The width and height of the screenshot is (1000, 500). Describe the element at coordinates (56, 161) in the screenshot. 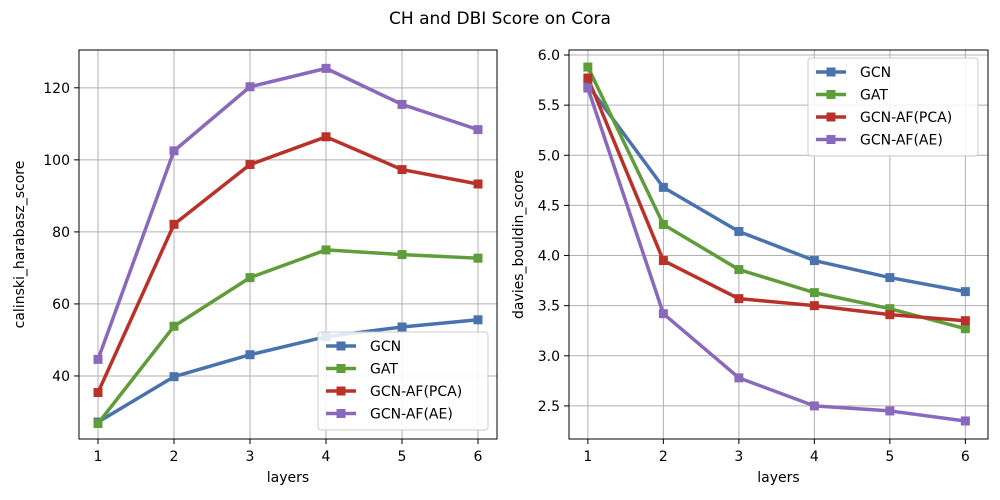

I see `y-tick-label: 100` at that location.